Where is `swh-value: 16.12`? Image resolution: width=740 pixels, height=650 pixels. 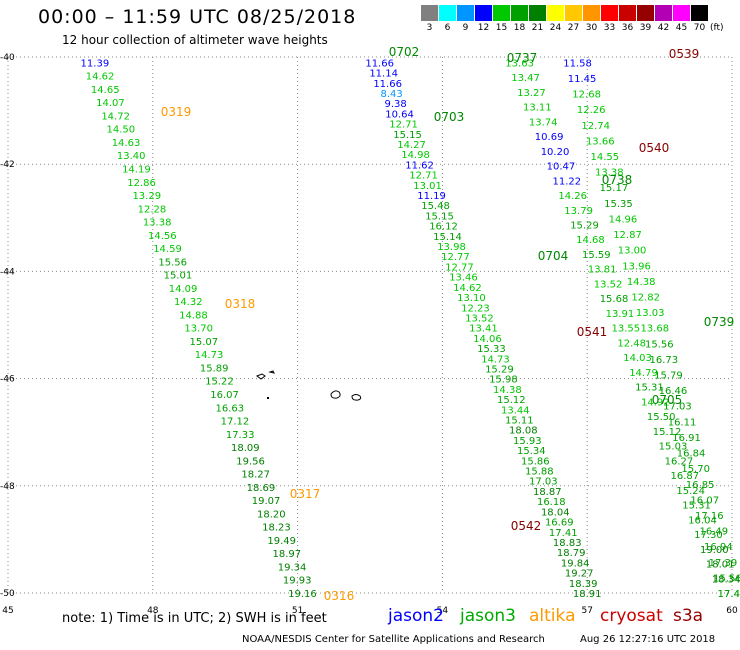 swh-value: 16.12 is located at coordinates (443, 227).